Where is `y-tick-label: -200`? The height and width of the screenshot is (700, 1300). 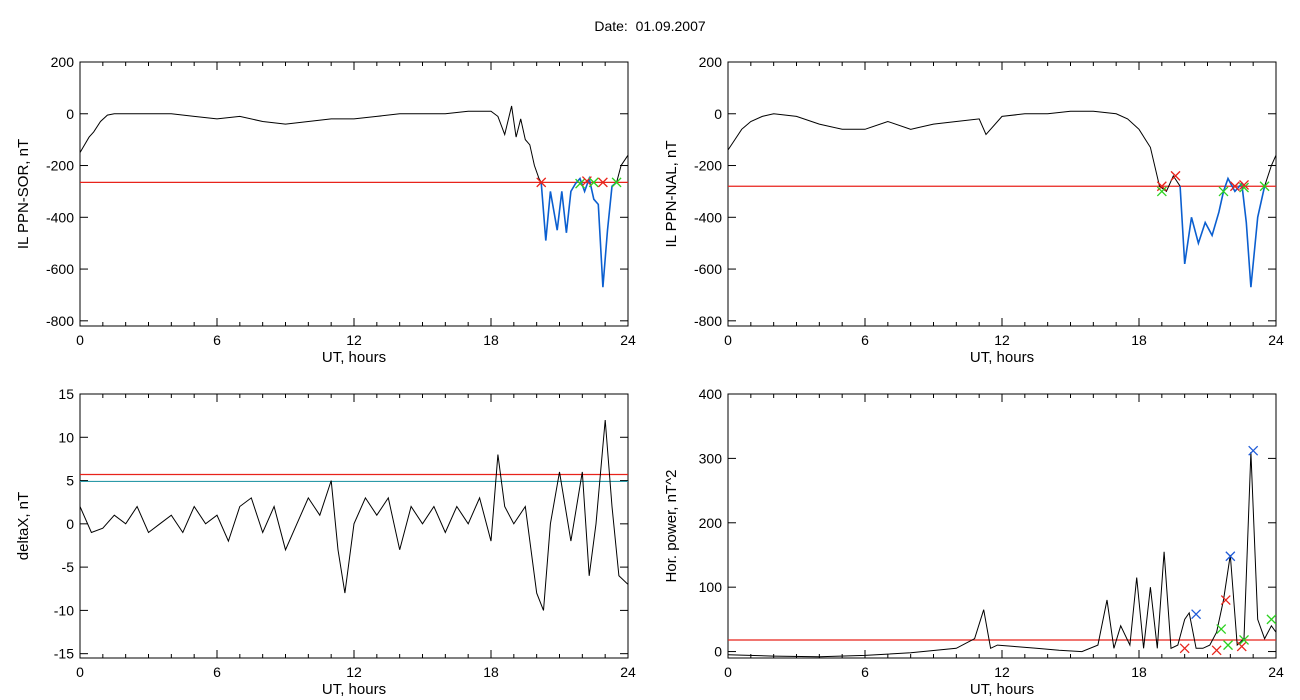 y-tick-label: -200 is located at coordinates (60, 166).